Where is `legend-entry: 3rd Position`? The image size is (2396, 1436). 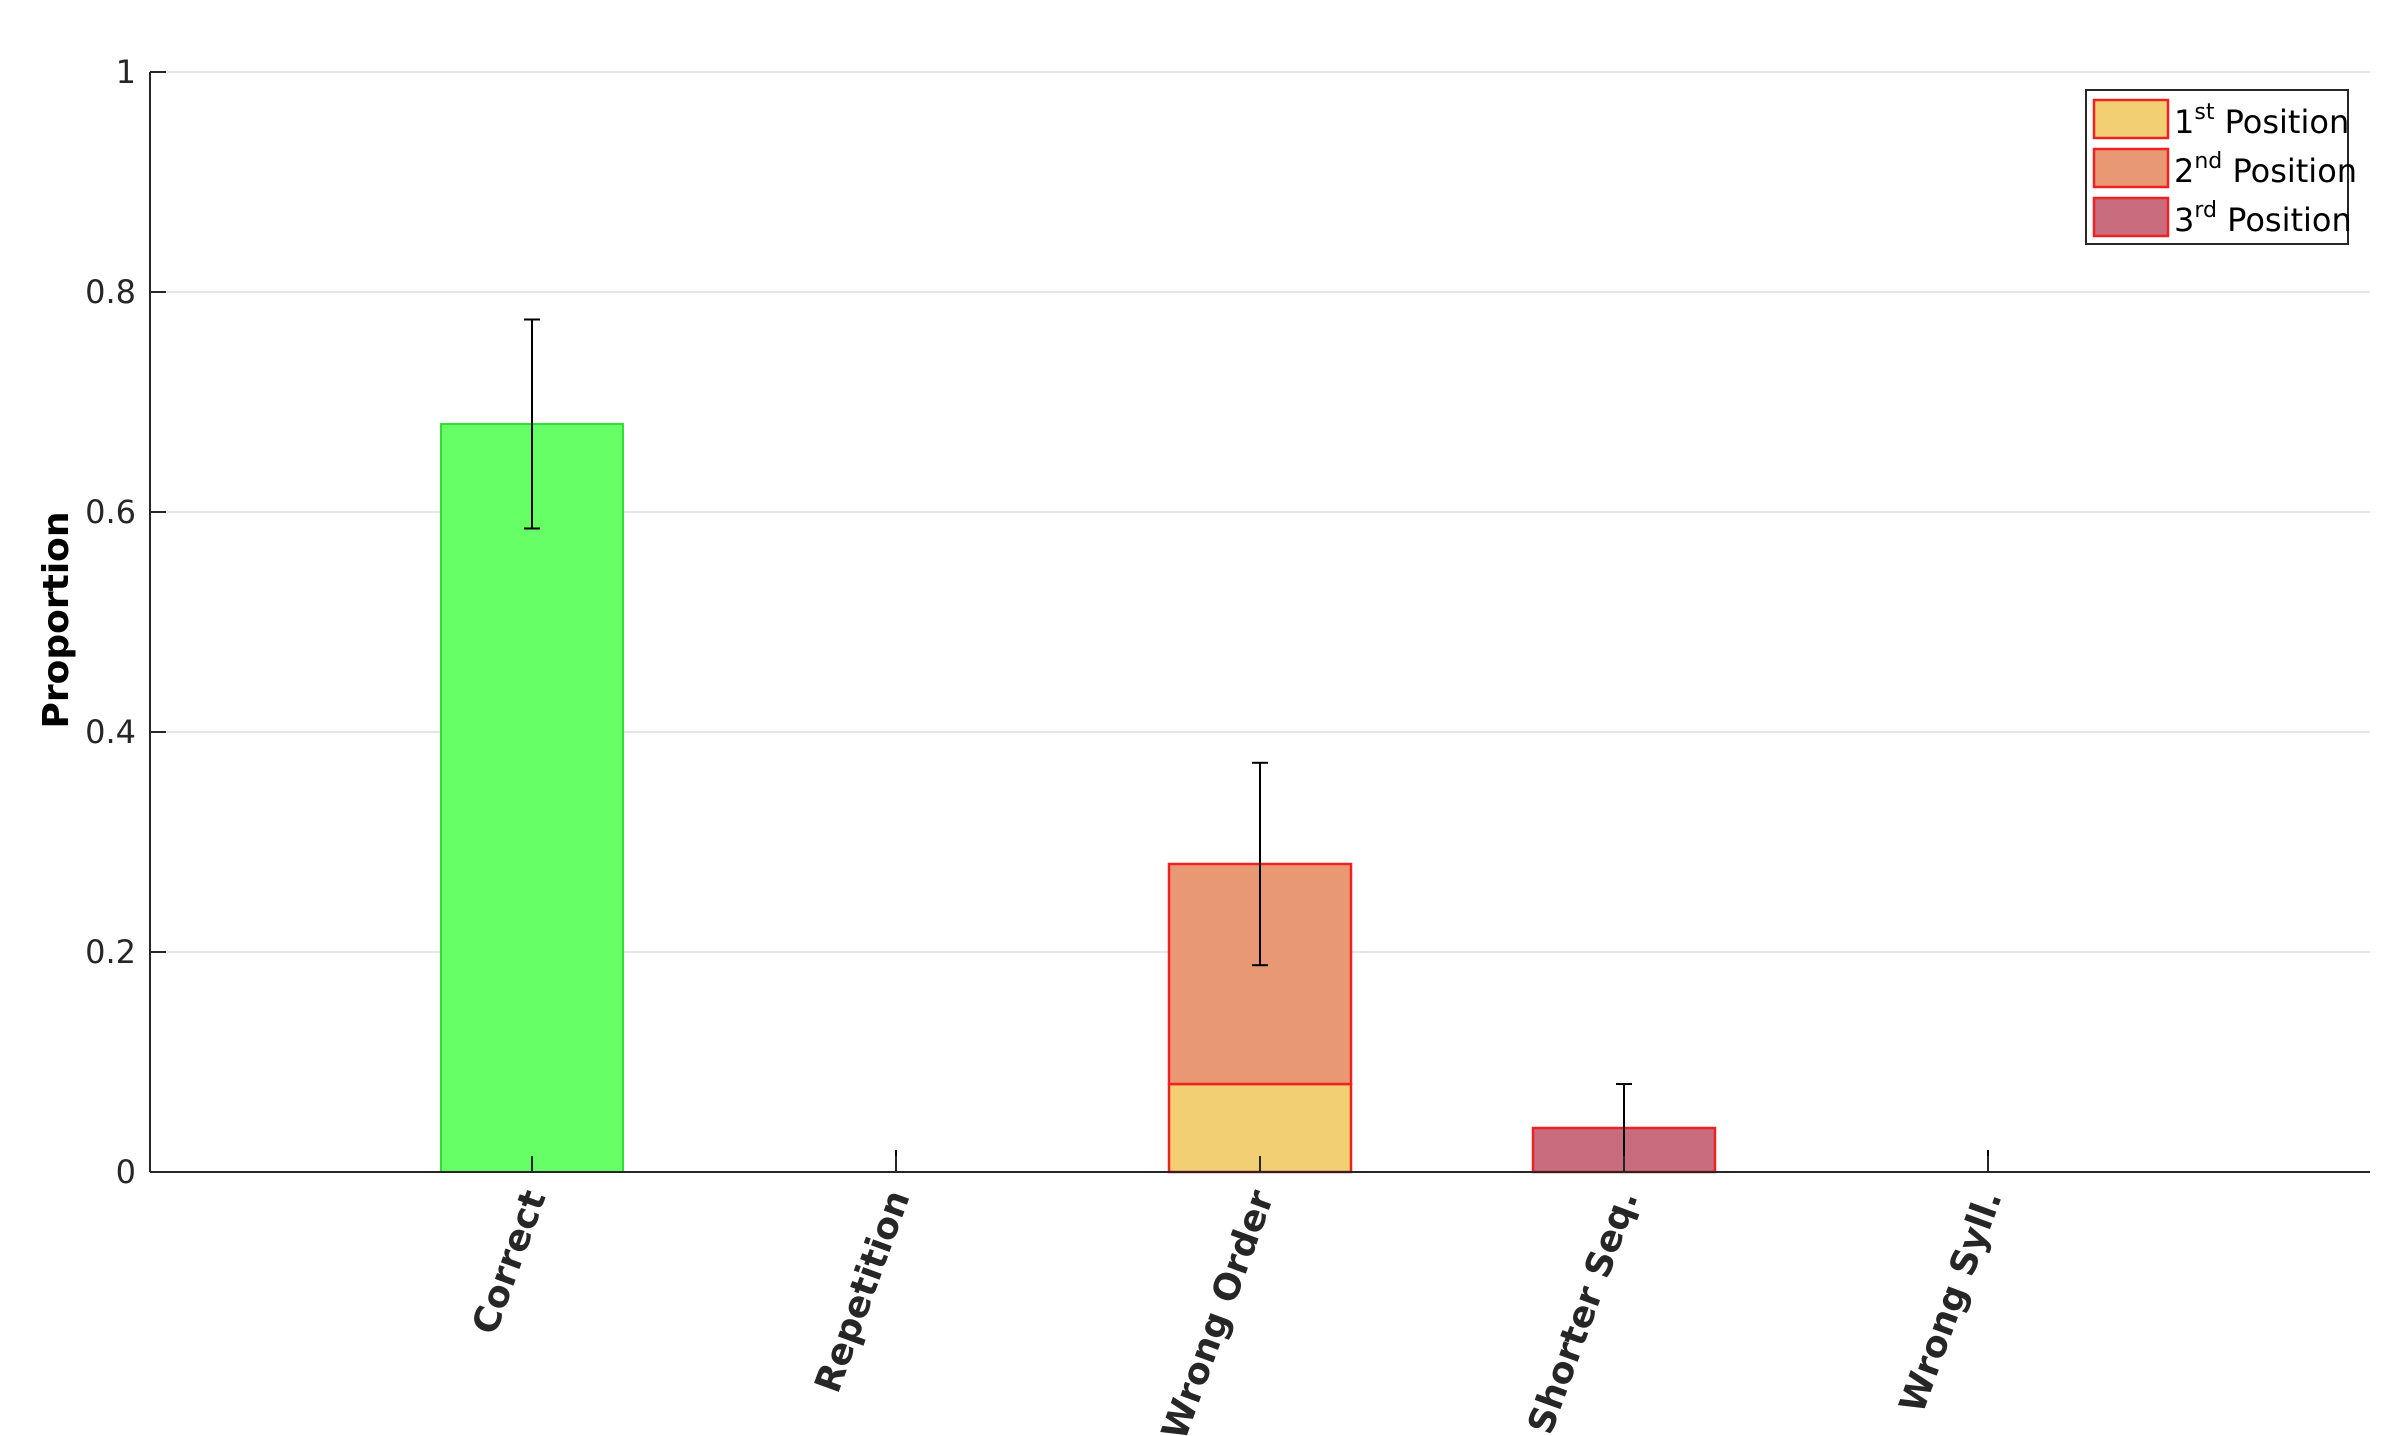 legend-entry: 3rd Position is located at coordinates (2222, 217).